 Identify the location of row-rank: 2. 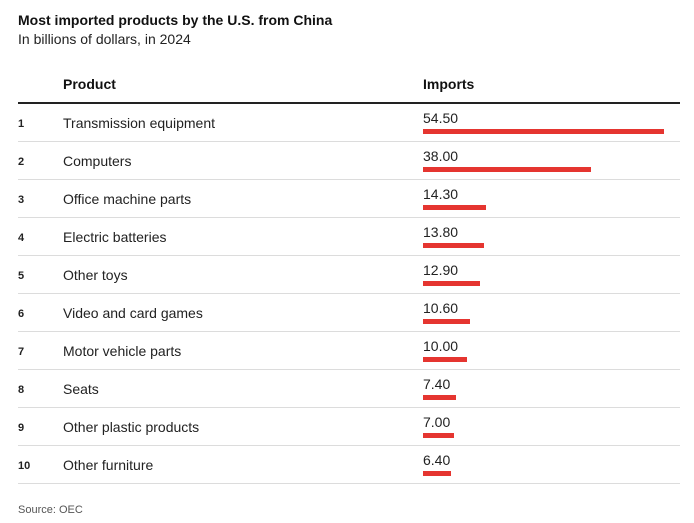
(21, 162).